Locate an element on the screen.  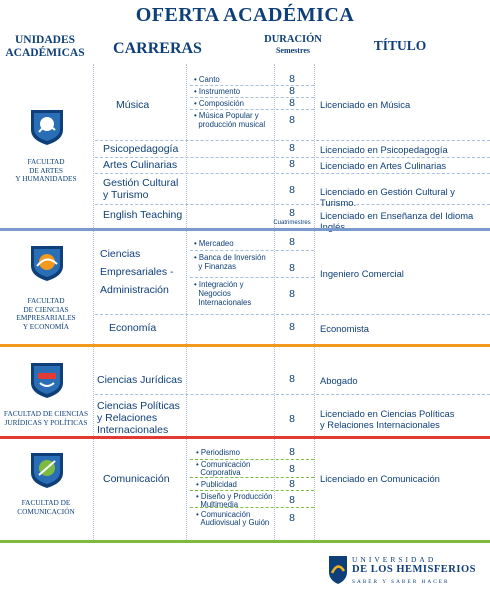
duration-artes-culinarias: 8 is located at coordinates (292, 164).